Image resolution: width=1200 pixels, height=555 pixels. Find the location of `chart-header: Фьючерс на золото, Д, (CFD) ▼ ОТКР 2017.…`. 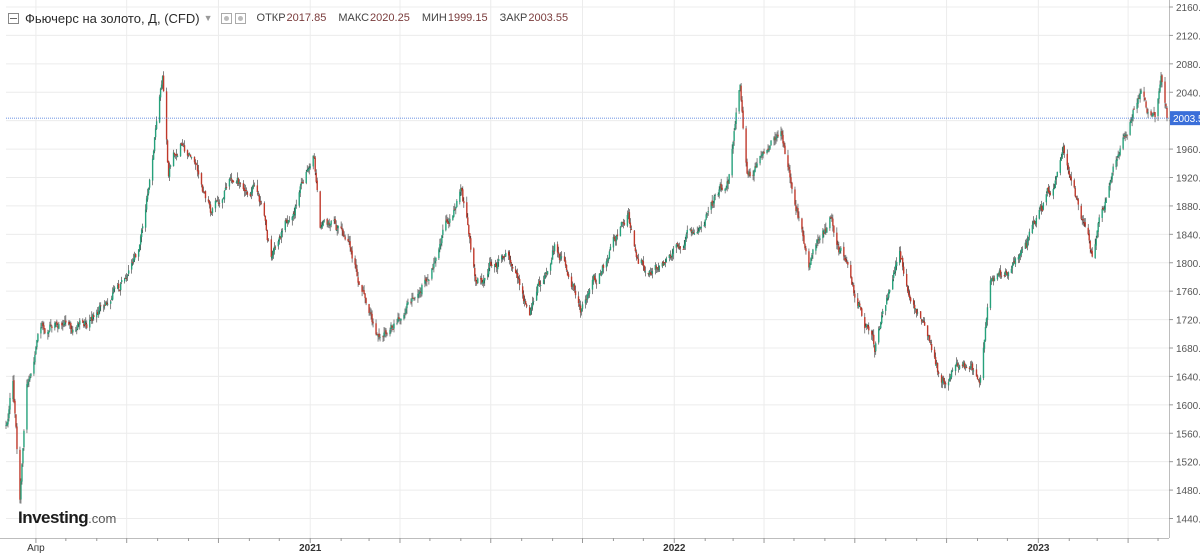

chart-header: Фьючерс на золото, Д, (CFD) ▼ ОТКР 2017.… is located at coordinates (294, 18).